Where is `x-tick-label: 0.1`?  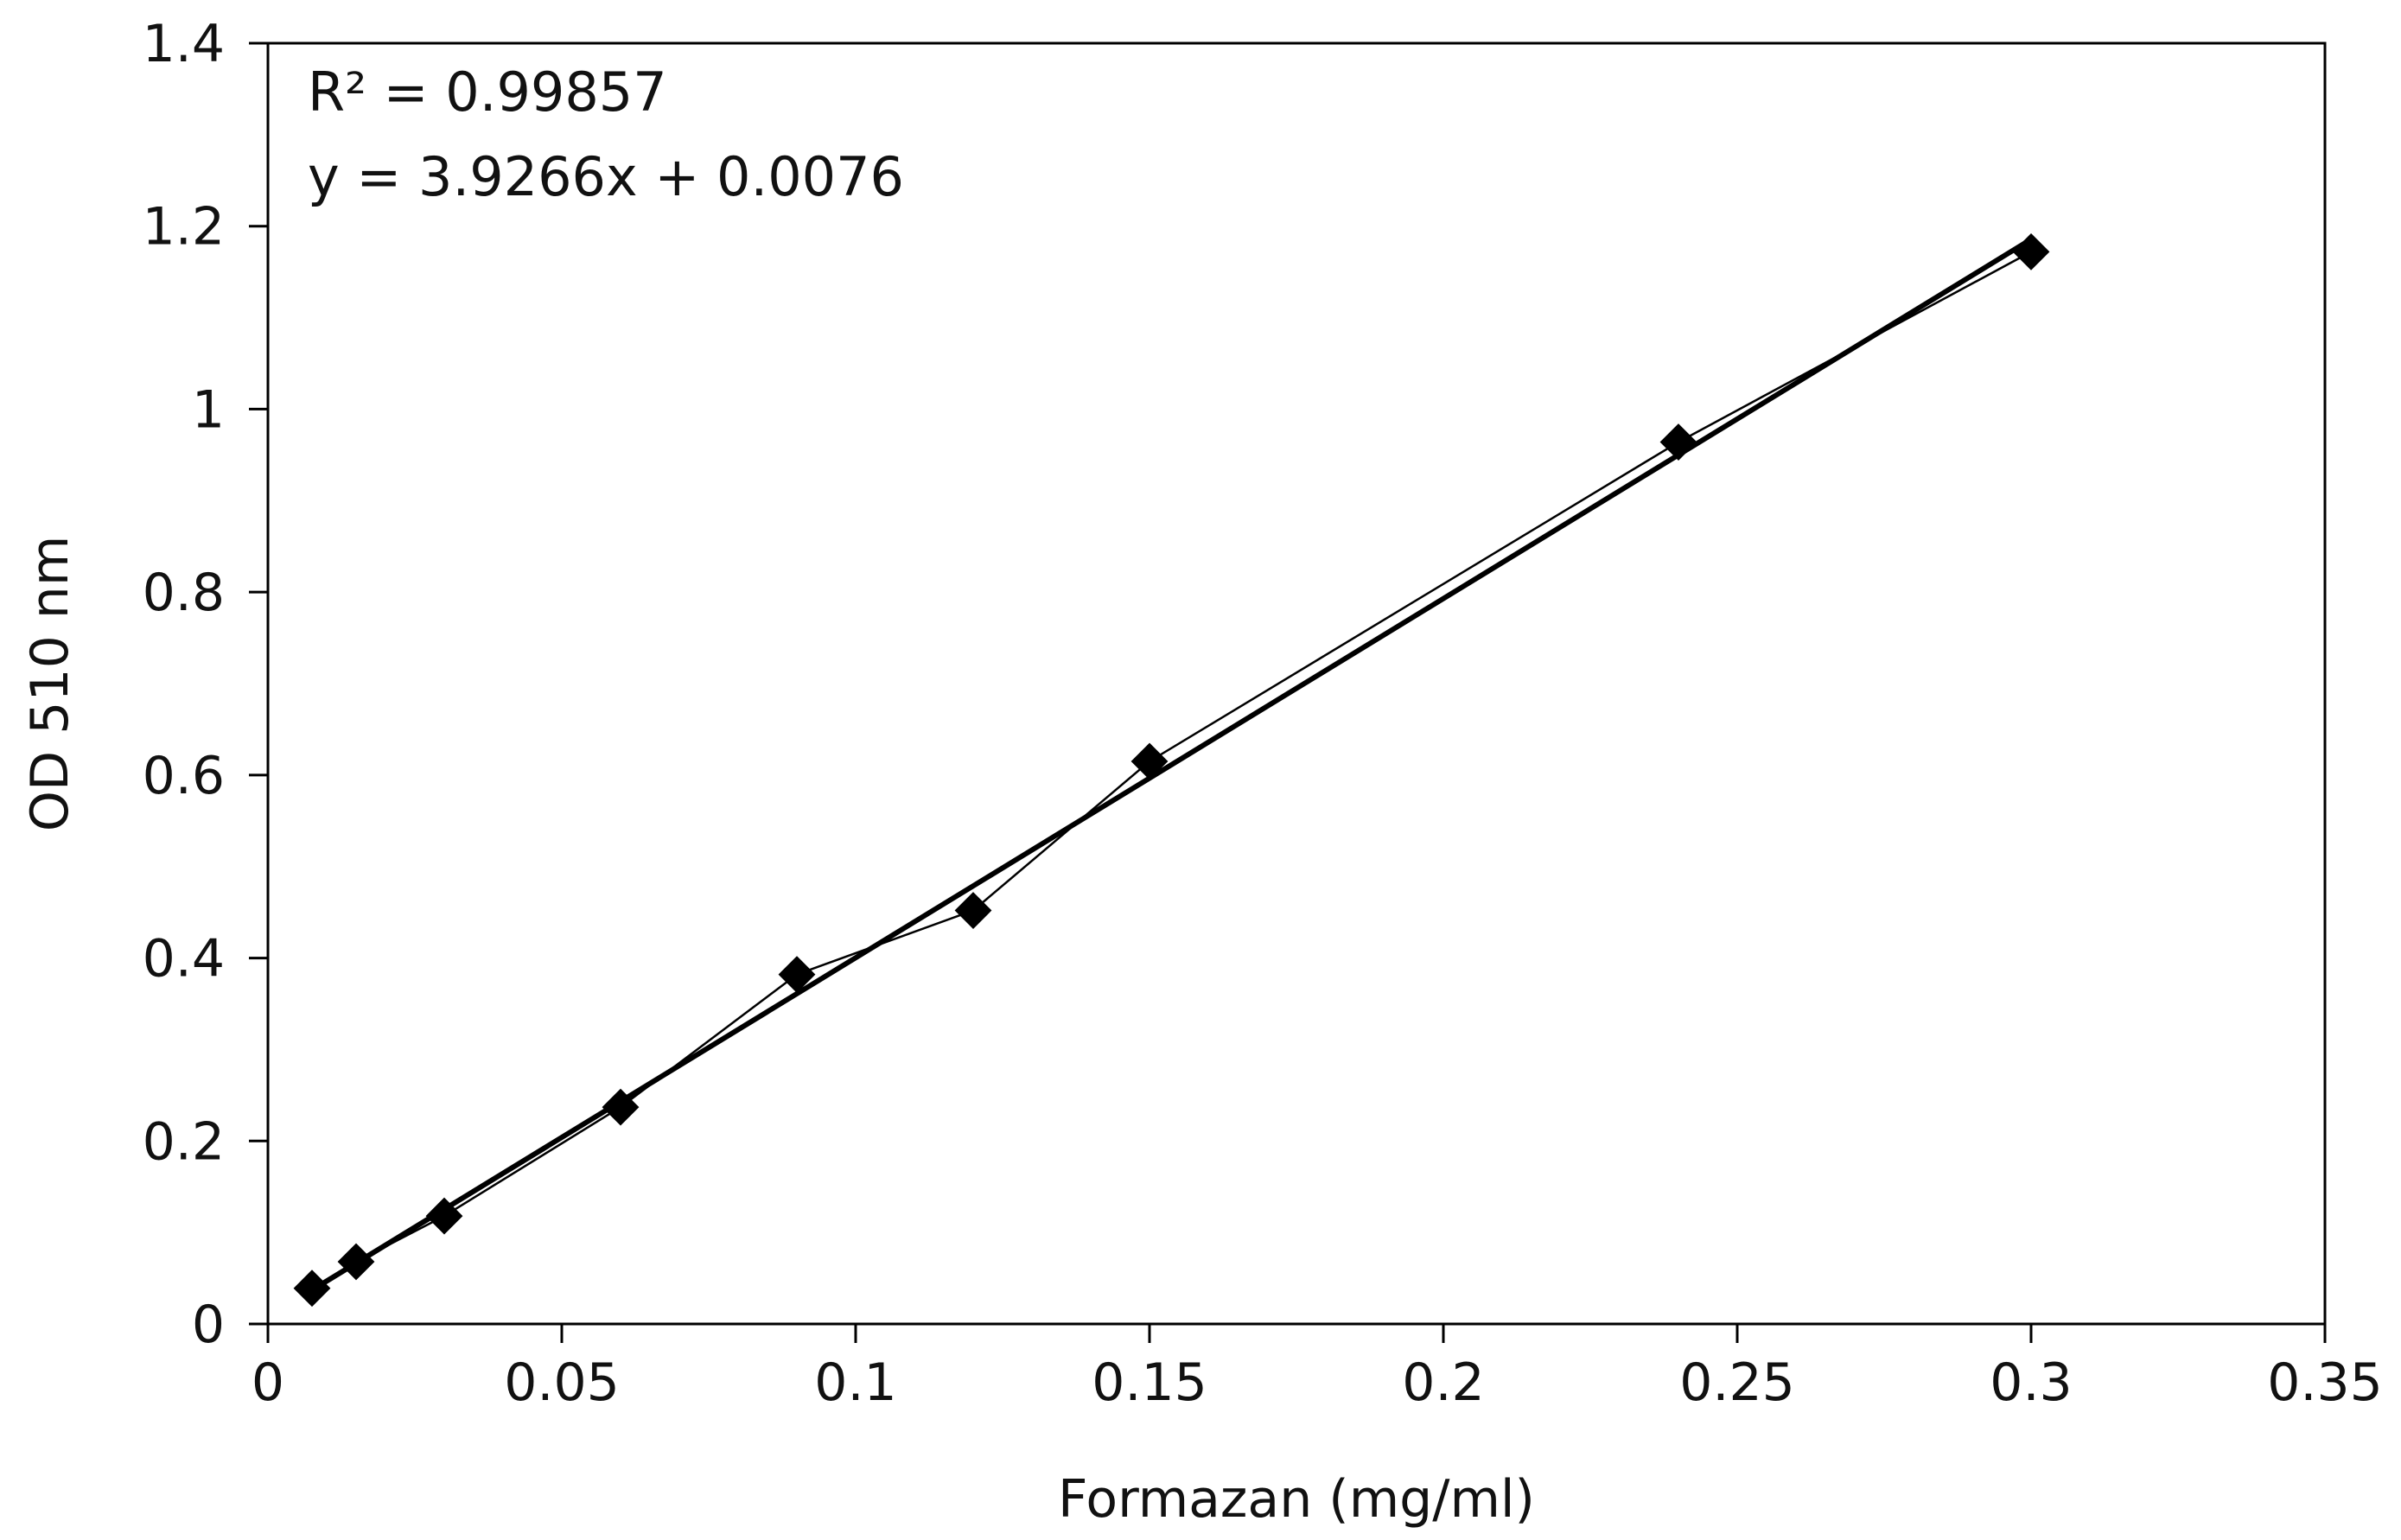
x-tick-label: 0.1 is located at coordinates (855, 1383).